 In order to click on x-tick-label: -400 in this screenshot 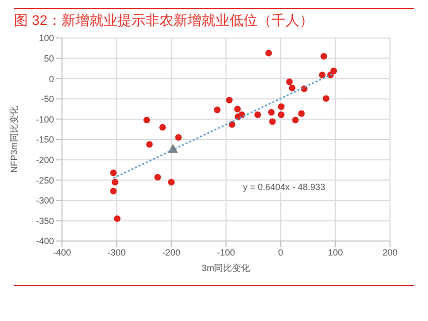, I will do `click(62, 252)`.